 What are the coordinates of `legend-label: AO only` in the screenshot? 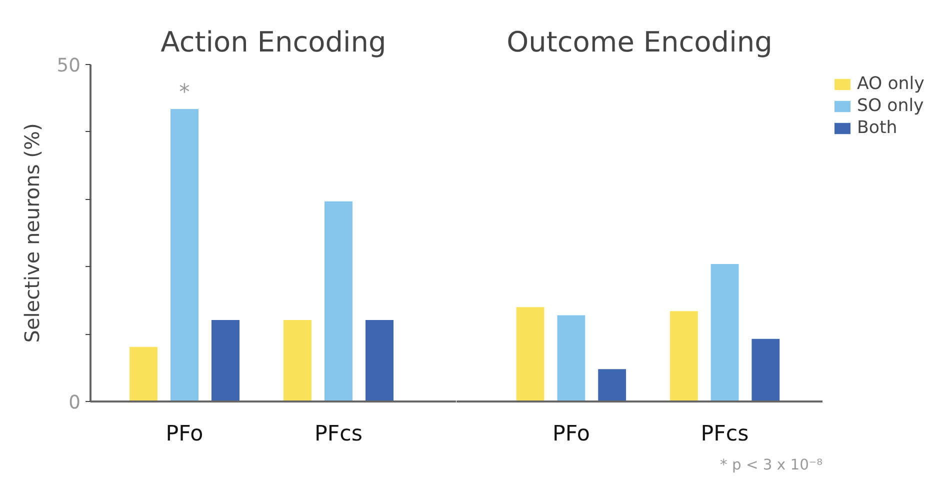 It's located at (890, 84).